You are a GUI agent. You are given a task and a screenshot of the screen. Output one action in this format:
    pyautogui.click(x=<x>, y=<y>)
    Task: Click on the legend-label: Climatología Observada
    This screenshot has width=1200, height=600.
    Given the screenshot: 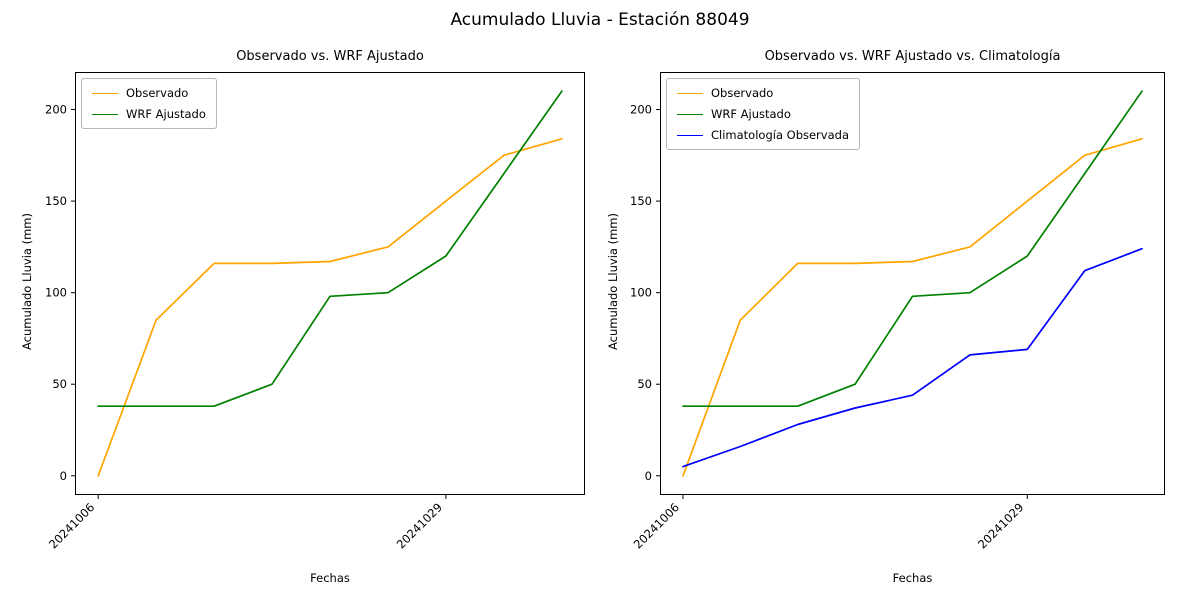 What is the action you would take?
    pyautogui.click(x=780, y=135)
    